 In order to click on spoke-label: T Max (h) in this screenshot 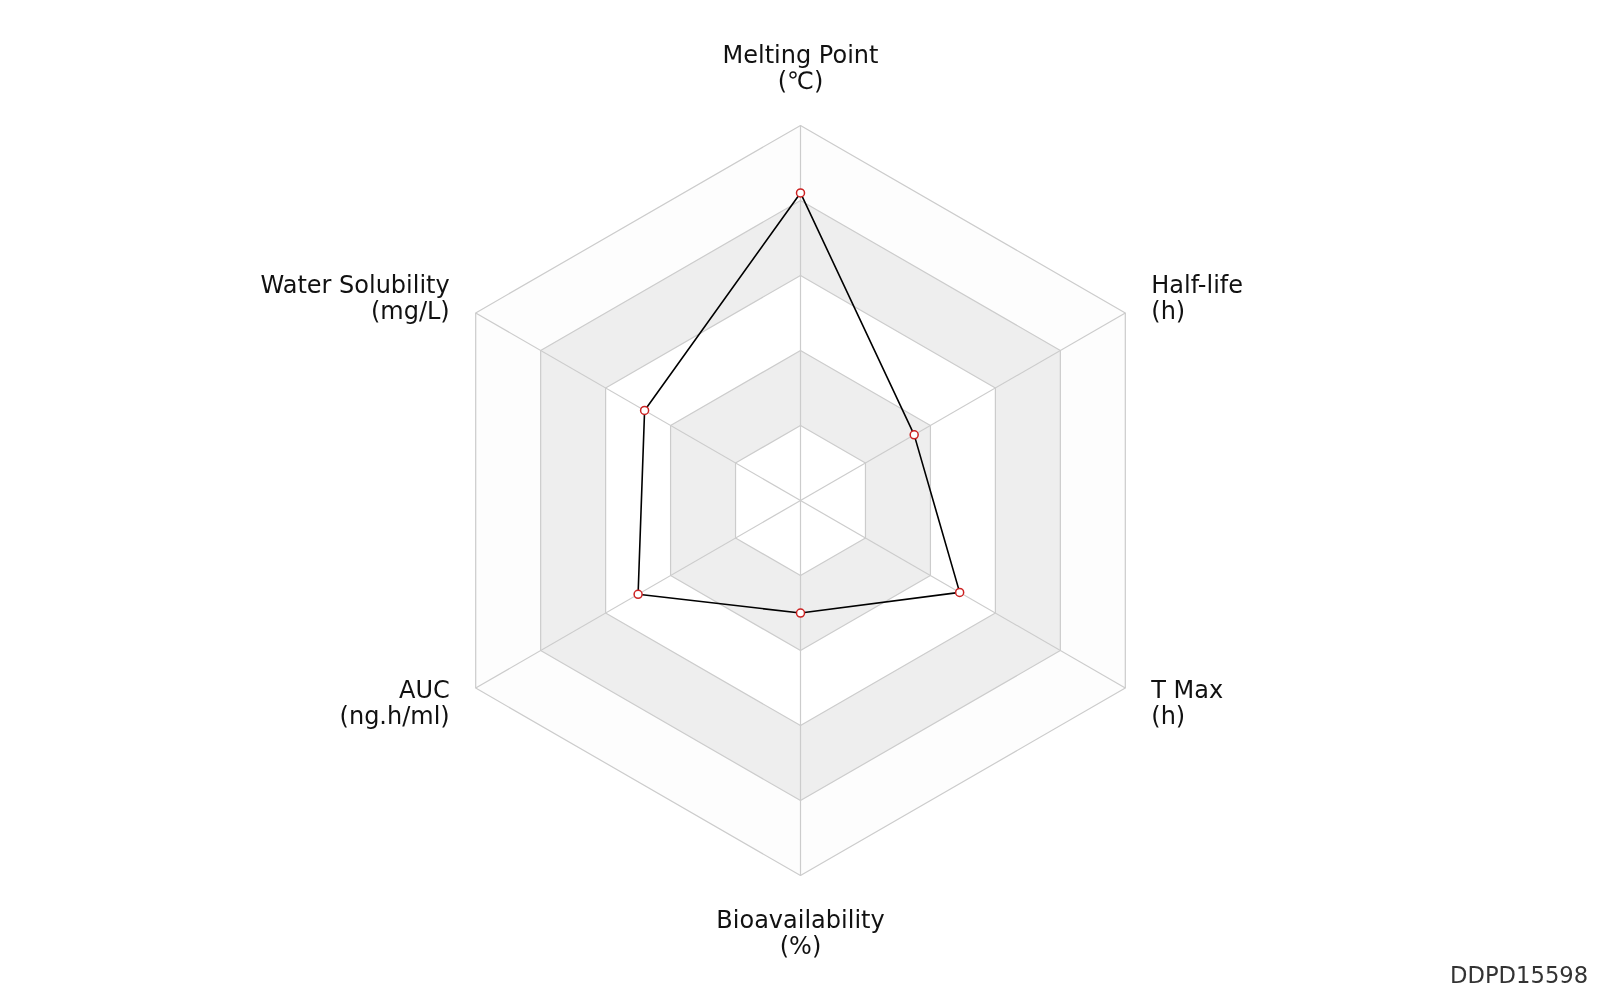, I will do `click(1187, 703)`.